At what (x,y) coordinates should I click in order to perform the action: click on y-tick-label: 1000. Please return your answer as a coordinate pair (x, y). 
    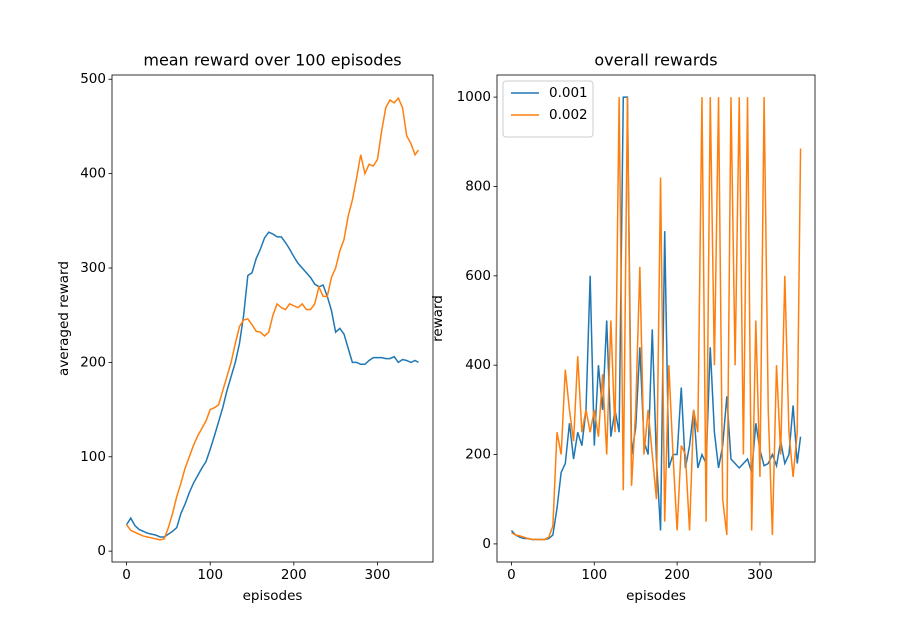
    Looking at the image, I should click on (474, 97).